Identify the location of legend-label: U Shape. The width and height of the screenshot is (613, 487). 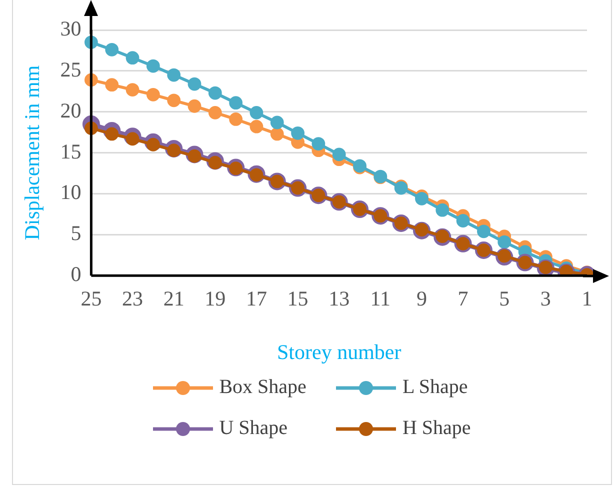
(253, 428).